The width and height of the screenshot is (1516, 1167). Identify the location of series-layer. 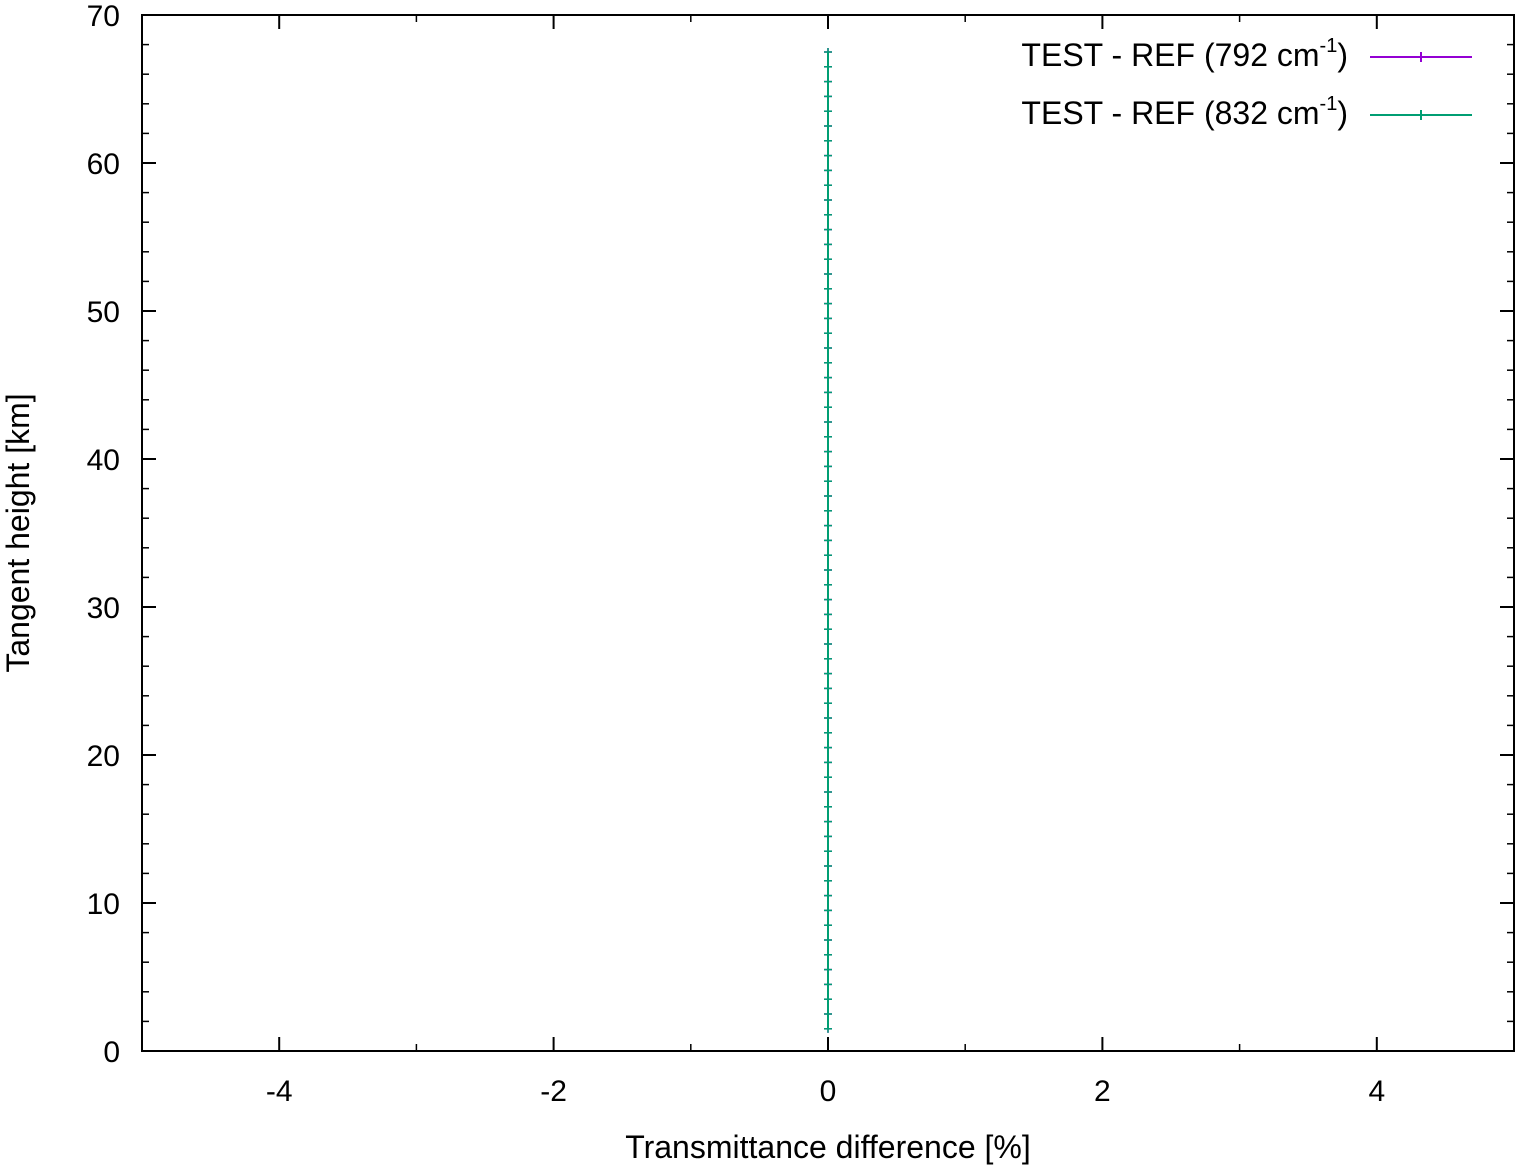
(828, 540).